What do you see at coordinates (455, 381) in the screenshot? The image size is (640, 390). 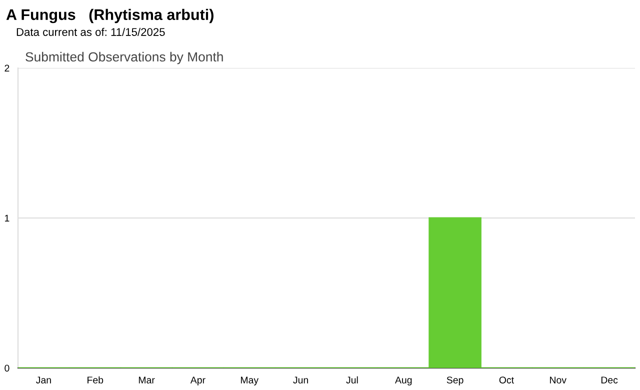 I see `x-tick-label: Sep` at bounding box center [455, 381].